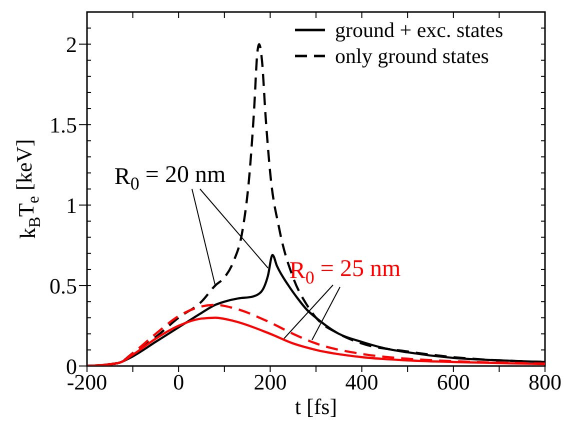 The image size is (572, 423). I want to click on x-tick-label: 800, so click(545, 382).